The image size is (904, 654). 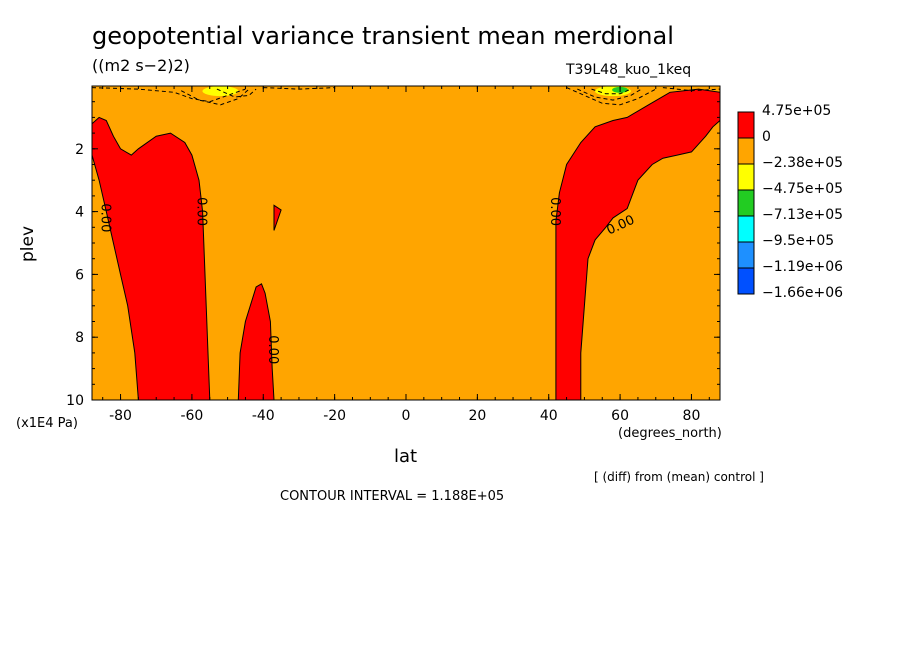 What do you see at coordinates (104, 217) in the screenshot?
I see `contour-label-0: 0.00` at bounding box center [104, 217].